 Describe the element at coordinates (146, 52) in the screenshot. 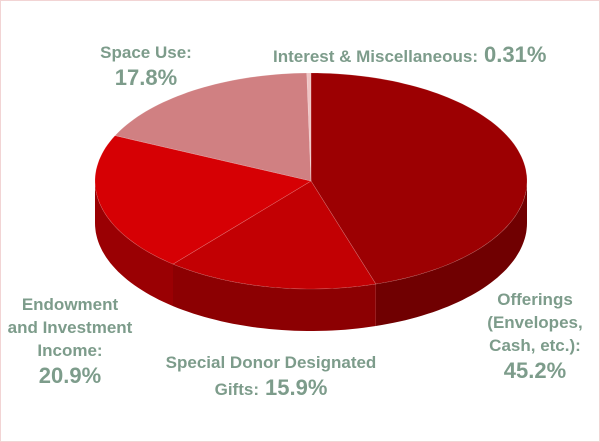

I see `slice-name: Space Use:` at that location.